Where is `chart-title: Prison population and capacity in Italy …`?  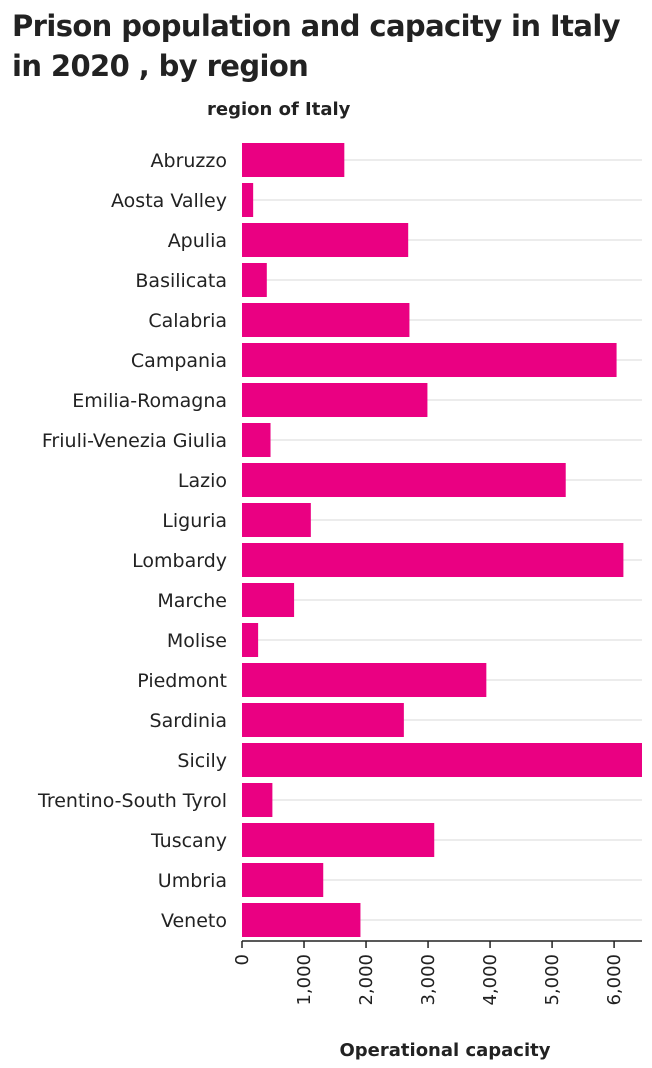 chart-title: Prison population and capacity in Italy … is located at coordinates (316, 46).